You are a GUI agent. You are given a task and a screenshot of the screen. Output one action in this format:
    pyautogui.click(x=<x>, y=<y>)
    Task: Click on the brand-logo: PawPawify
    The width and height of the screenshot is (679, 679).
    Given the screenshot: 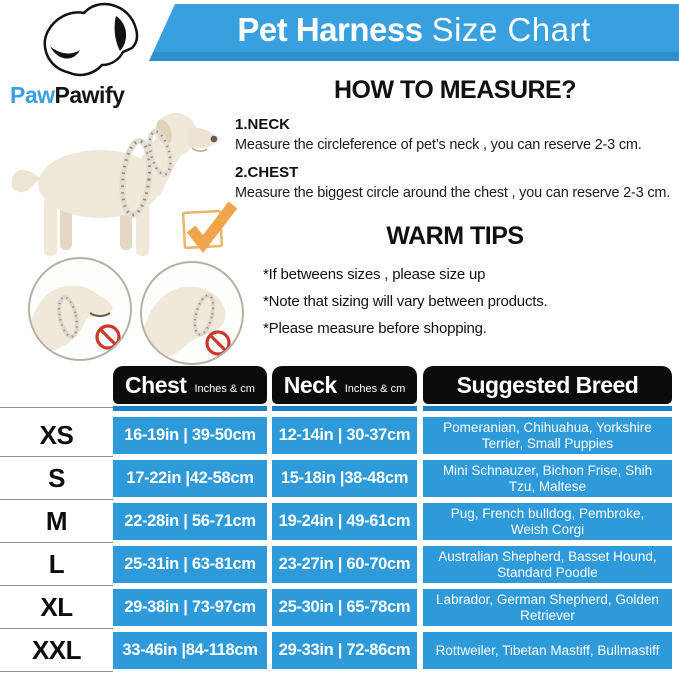 What is the action you would take?
    pyautogui.click(x=91, y=57)
    